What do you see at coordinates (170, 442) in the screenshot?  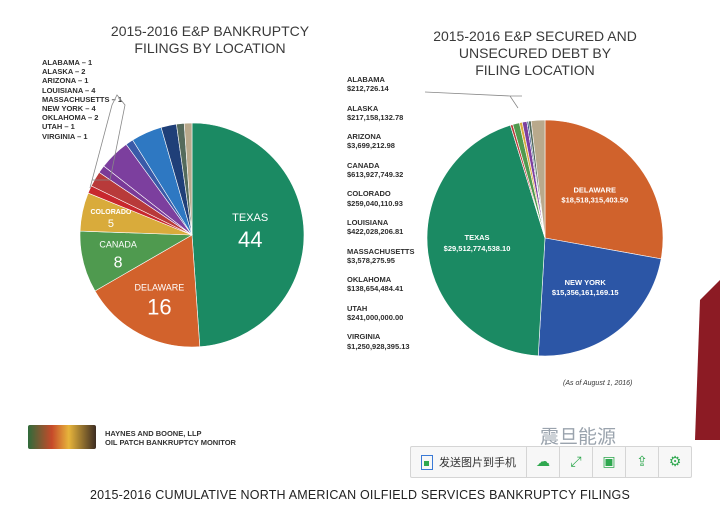 I see `monitor-name: OIL PATCH BANKRUPTCY MONITOR` at bounding box center [170, 442].